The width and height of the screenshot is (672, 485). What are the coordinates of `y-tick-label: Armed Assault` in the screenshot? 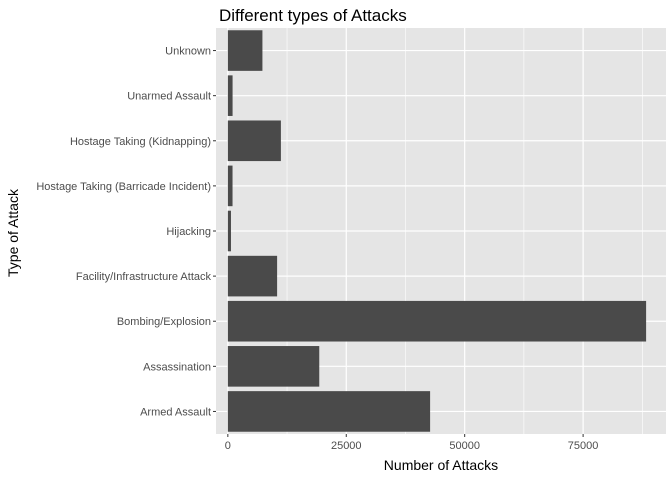 It's located at (175, 412).